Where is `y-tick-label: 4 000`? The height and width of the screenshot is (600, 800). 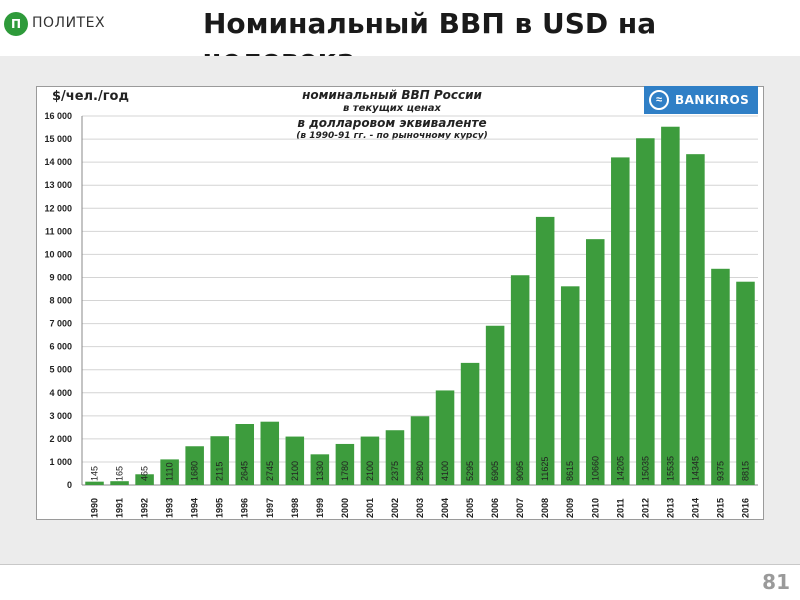
y-tick-label: 4 000 is located at coordinates (60, 393).